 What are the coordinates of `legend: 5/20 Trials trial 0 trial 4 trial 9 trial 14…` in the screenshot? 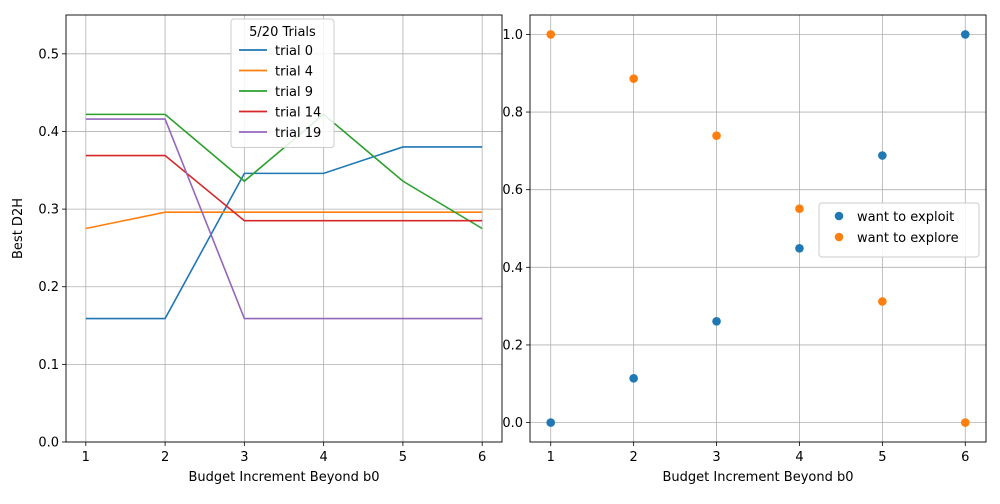 It's located at (282, 83).